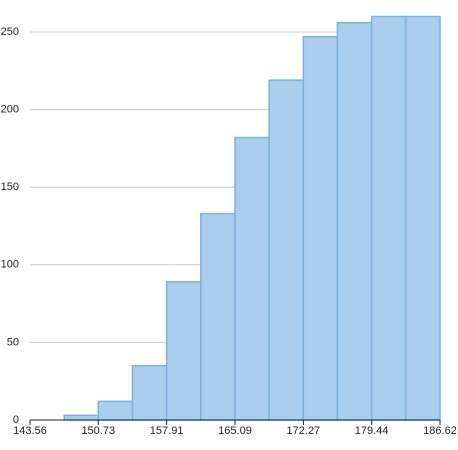  Describe the element at coordinates (10, 110) in the screenshot. I see `y-tick-label: 200` at that location.